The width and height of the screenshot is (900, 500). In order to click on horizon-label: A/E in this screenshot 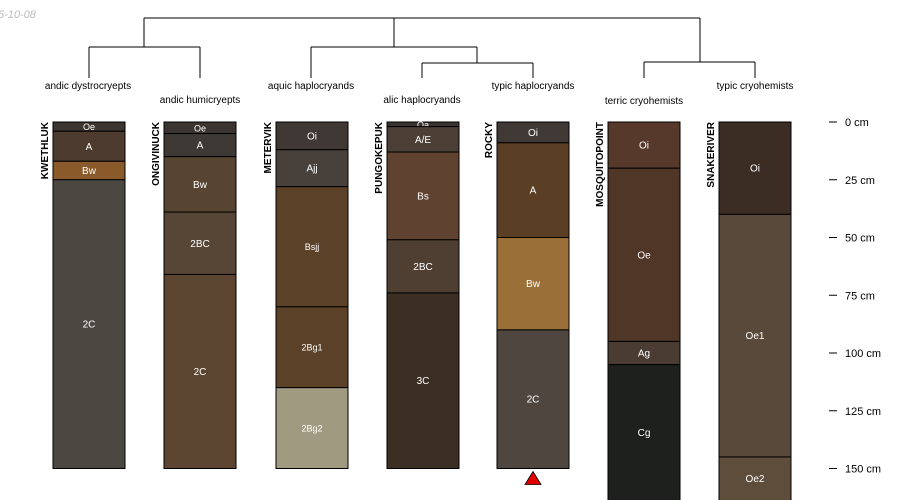, I will do `click(423, 140)`.